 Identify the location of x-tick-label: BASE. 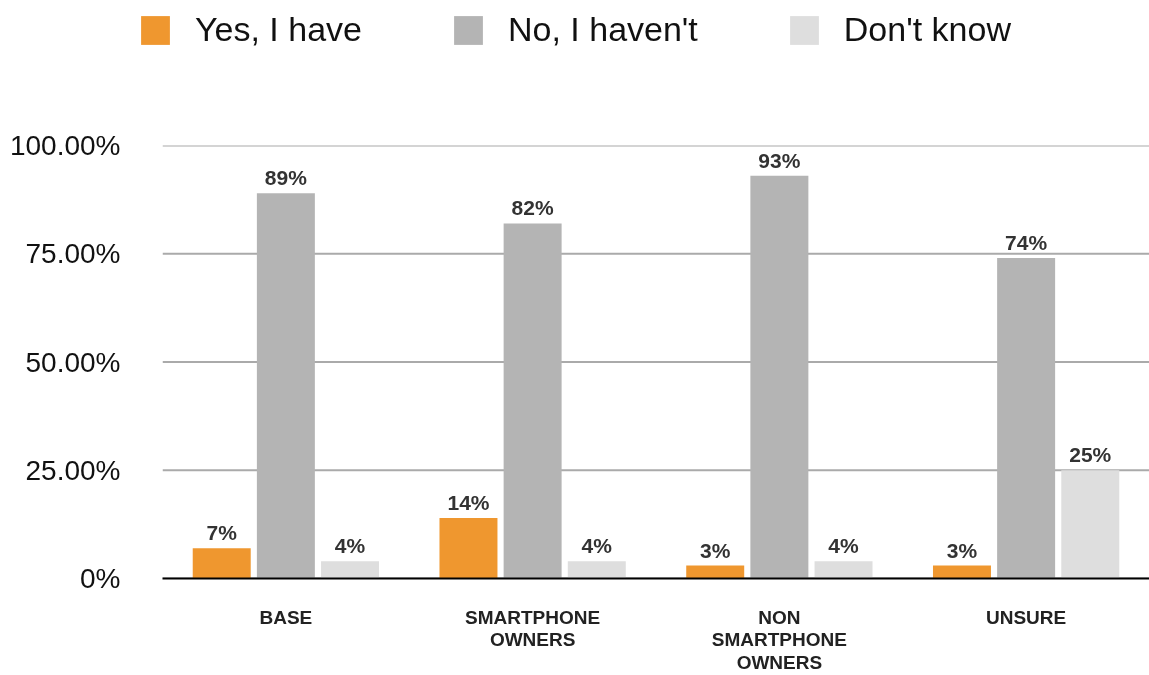
(286, 617).